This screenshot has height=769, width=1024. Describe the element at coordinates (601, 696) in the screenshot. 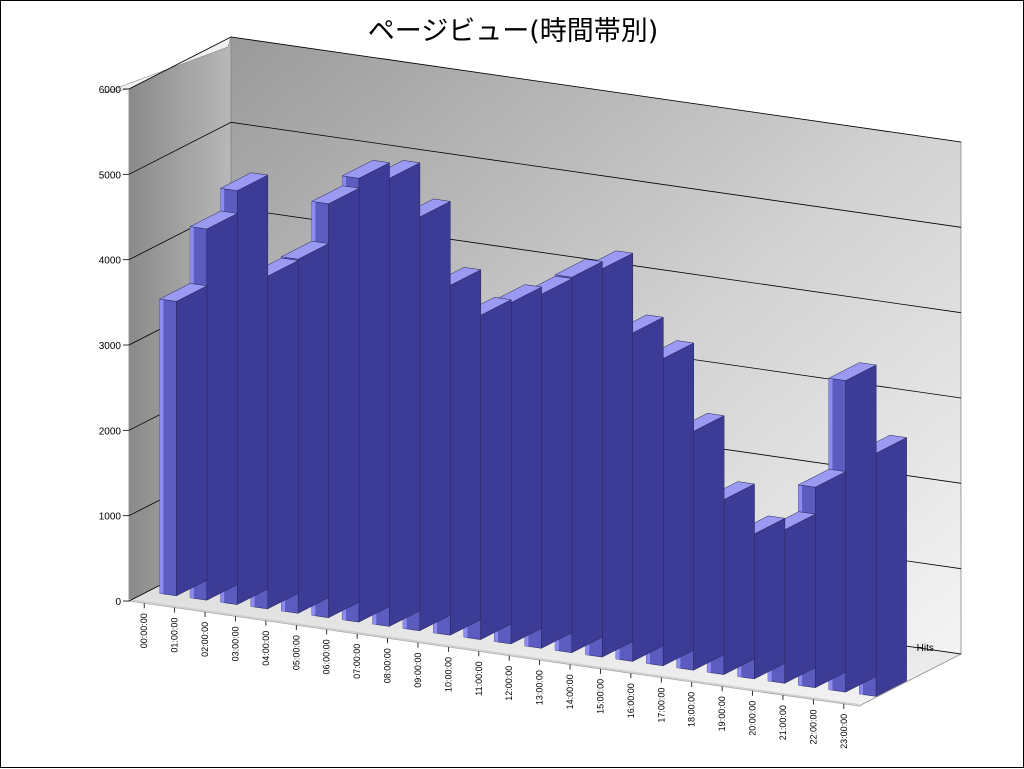

I see `x-tick-label: 15:00:00` at that location.